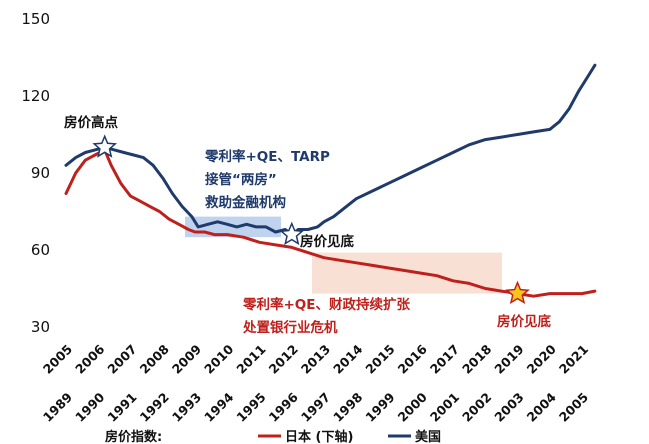 Image resolution: width=649 pixels, height=444 pixels. Describe the element at coordinates (89, 358) in the screenshot. I see `x-tick-label-top: 2006` at that location.